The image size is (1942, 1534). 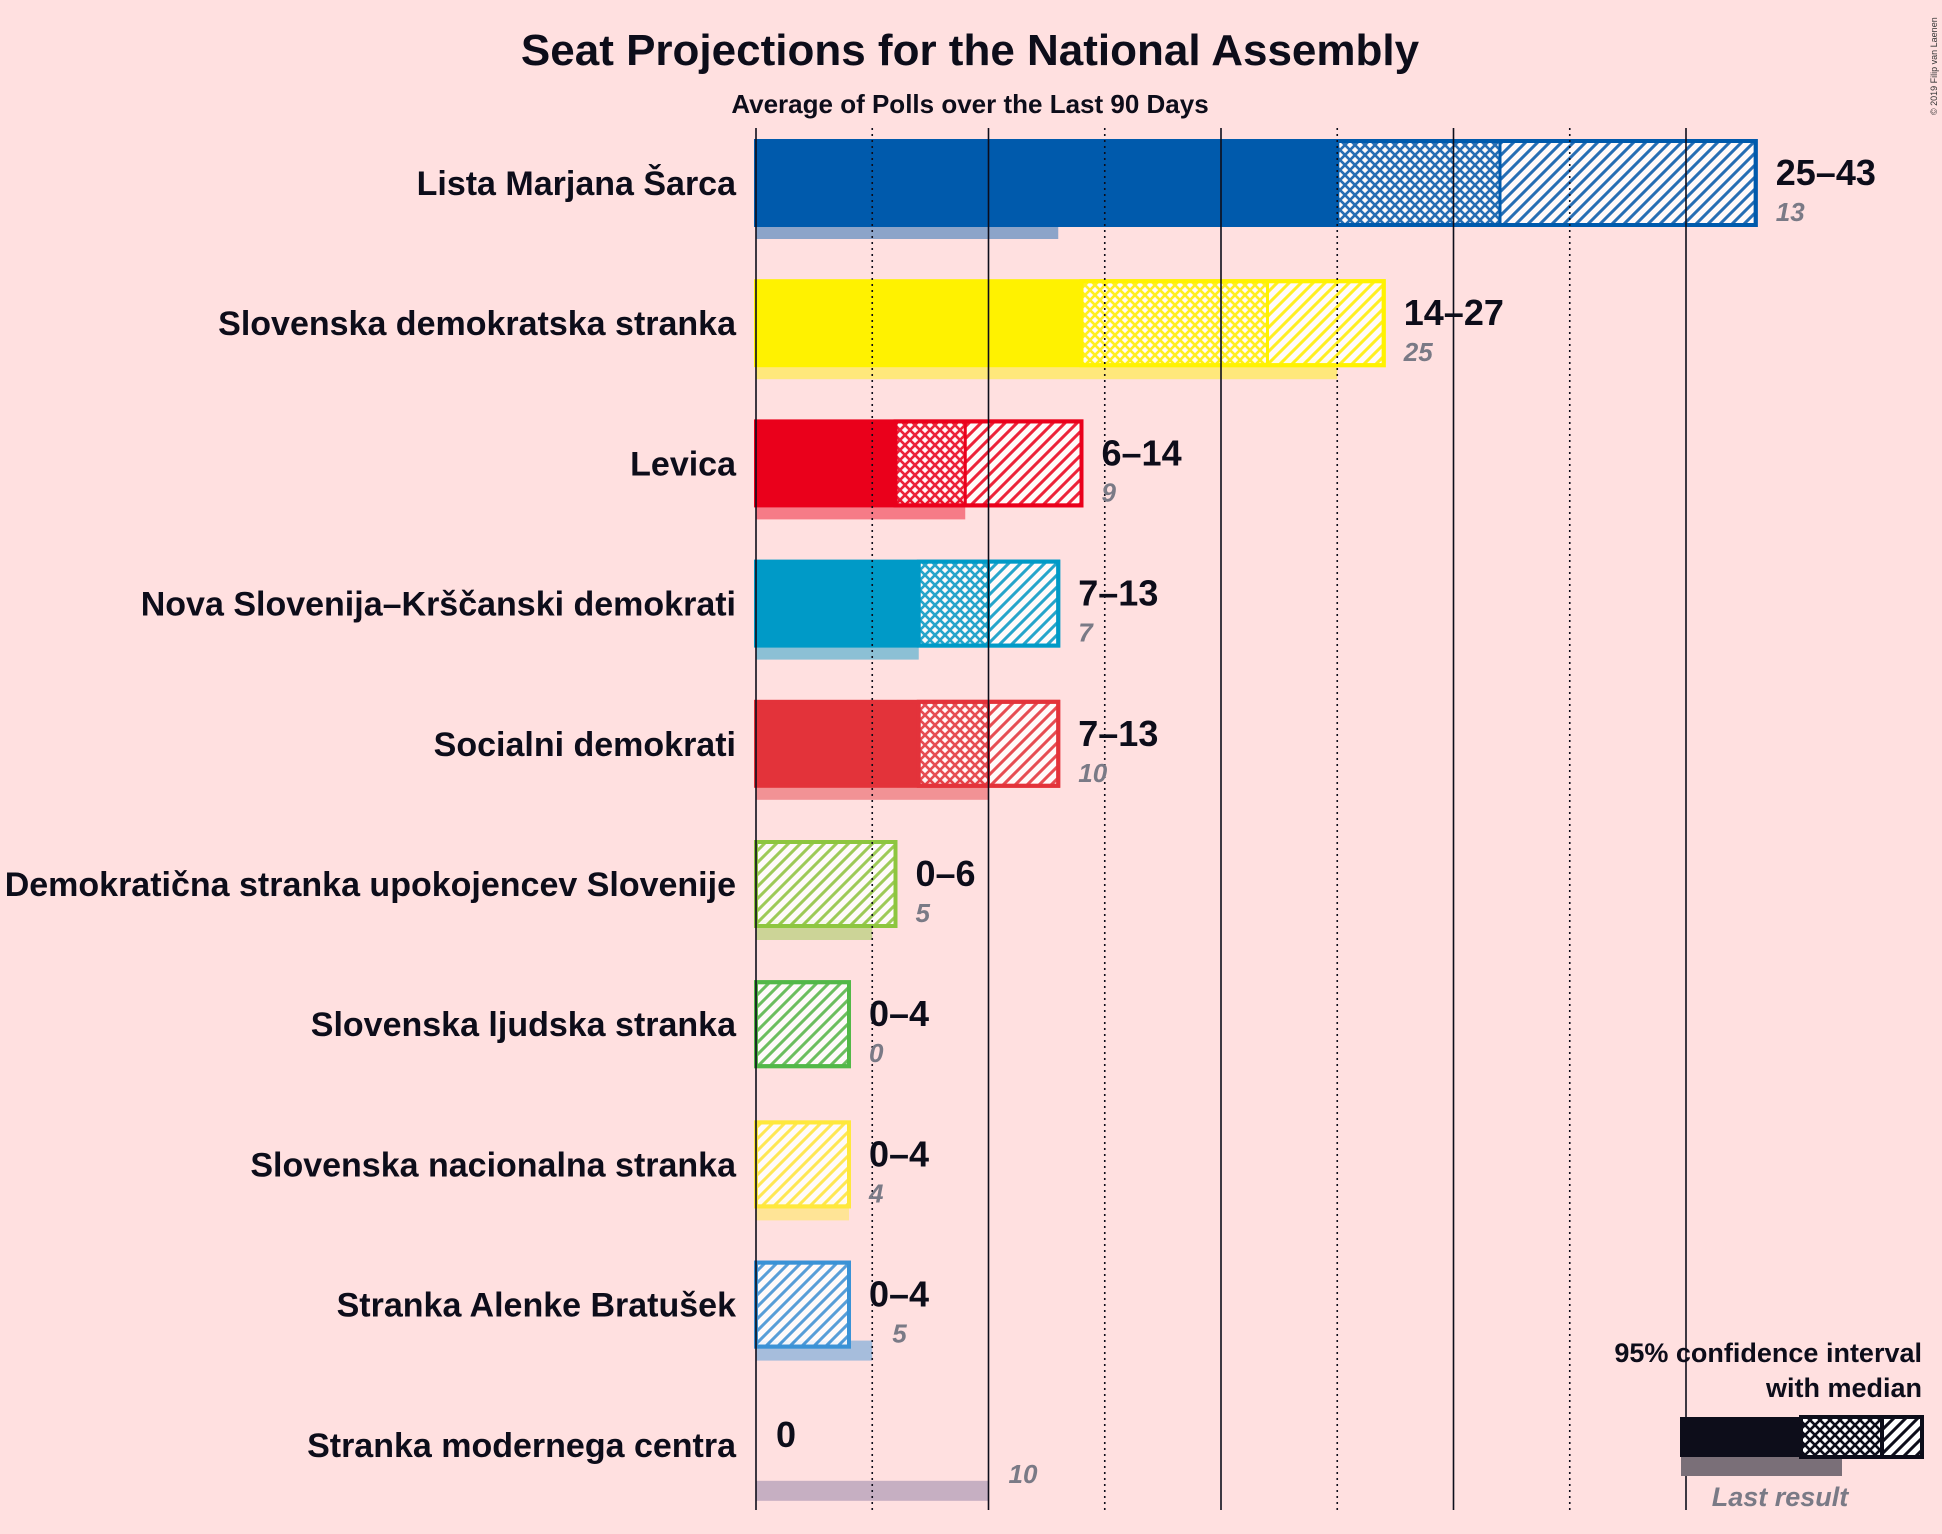 What do you see at coordinates (1142, 452) in the screenshot?
I see `range-label: 6–14` at bounding box center [1142, 452].